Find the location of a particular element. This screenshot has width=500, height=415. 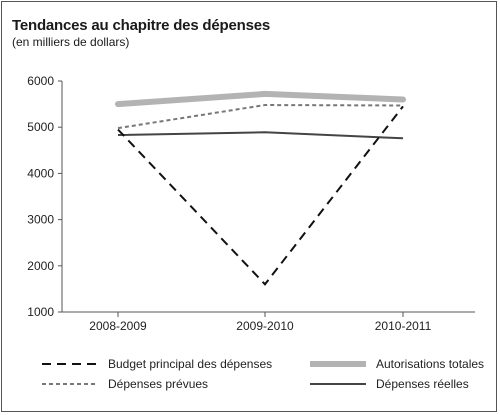

y-tick-label: 6000 is located at coordinates (40, 81).